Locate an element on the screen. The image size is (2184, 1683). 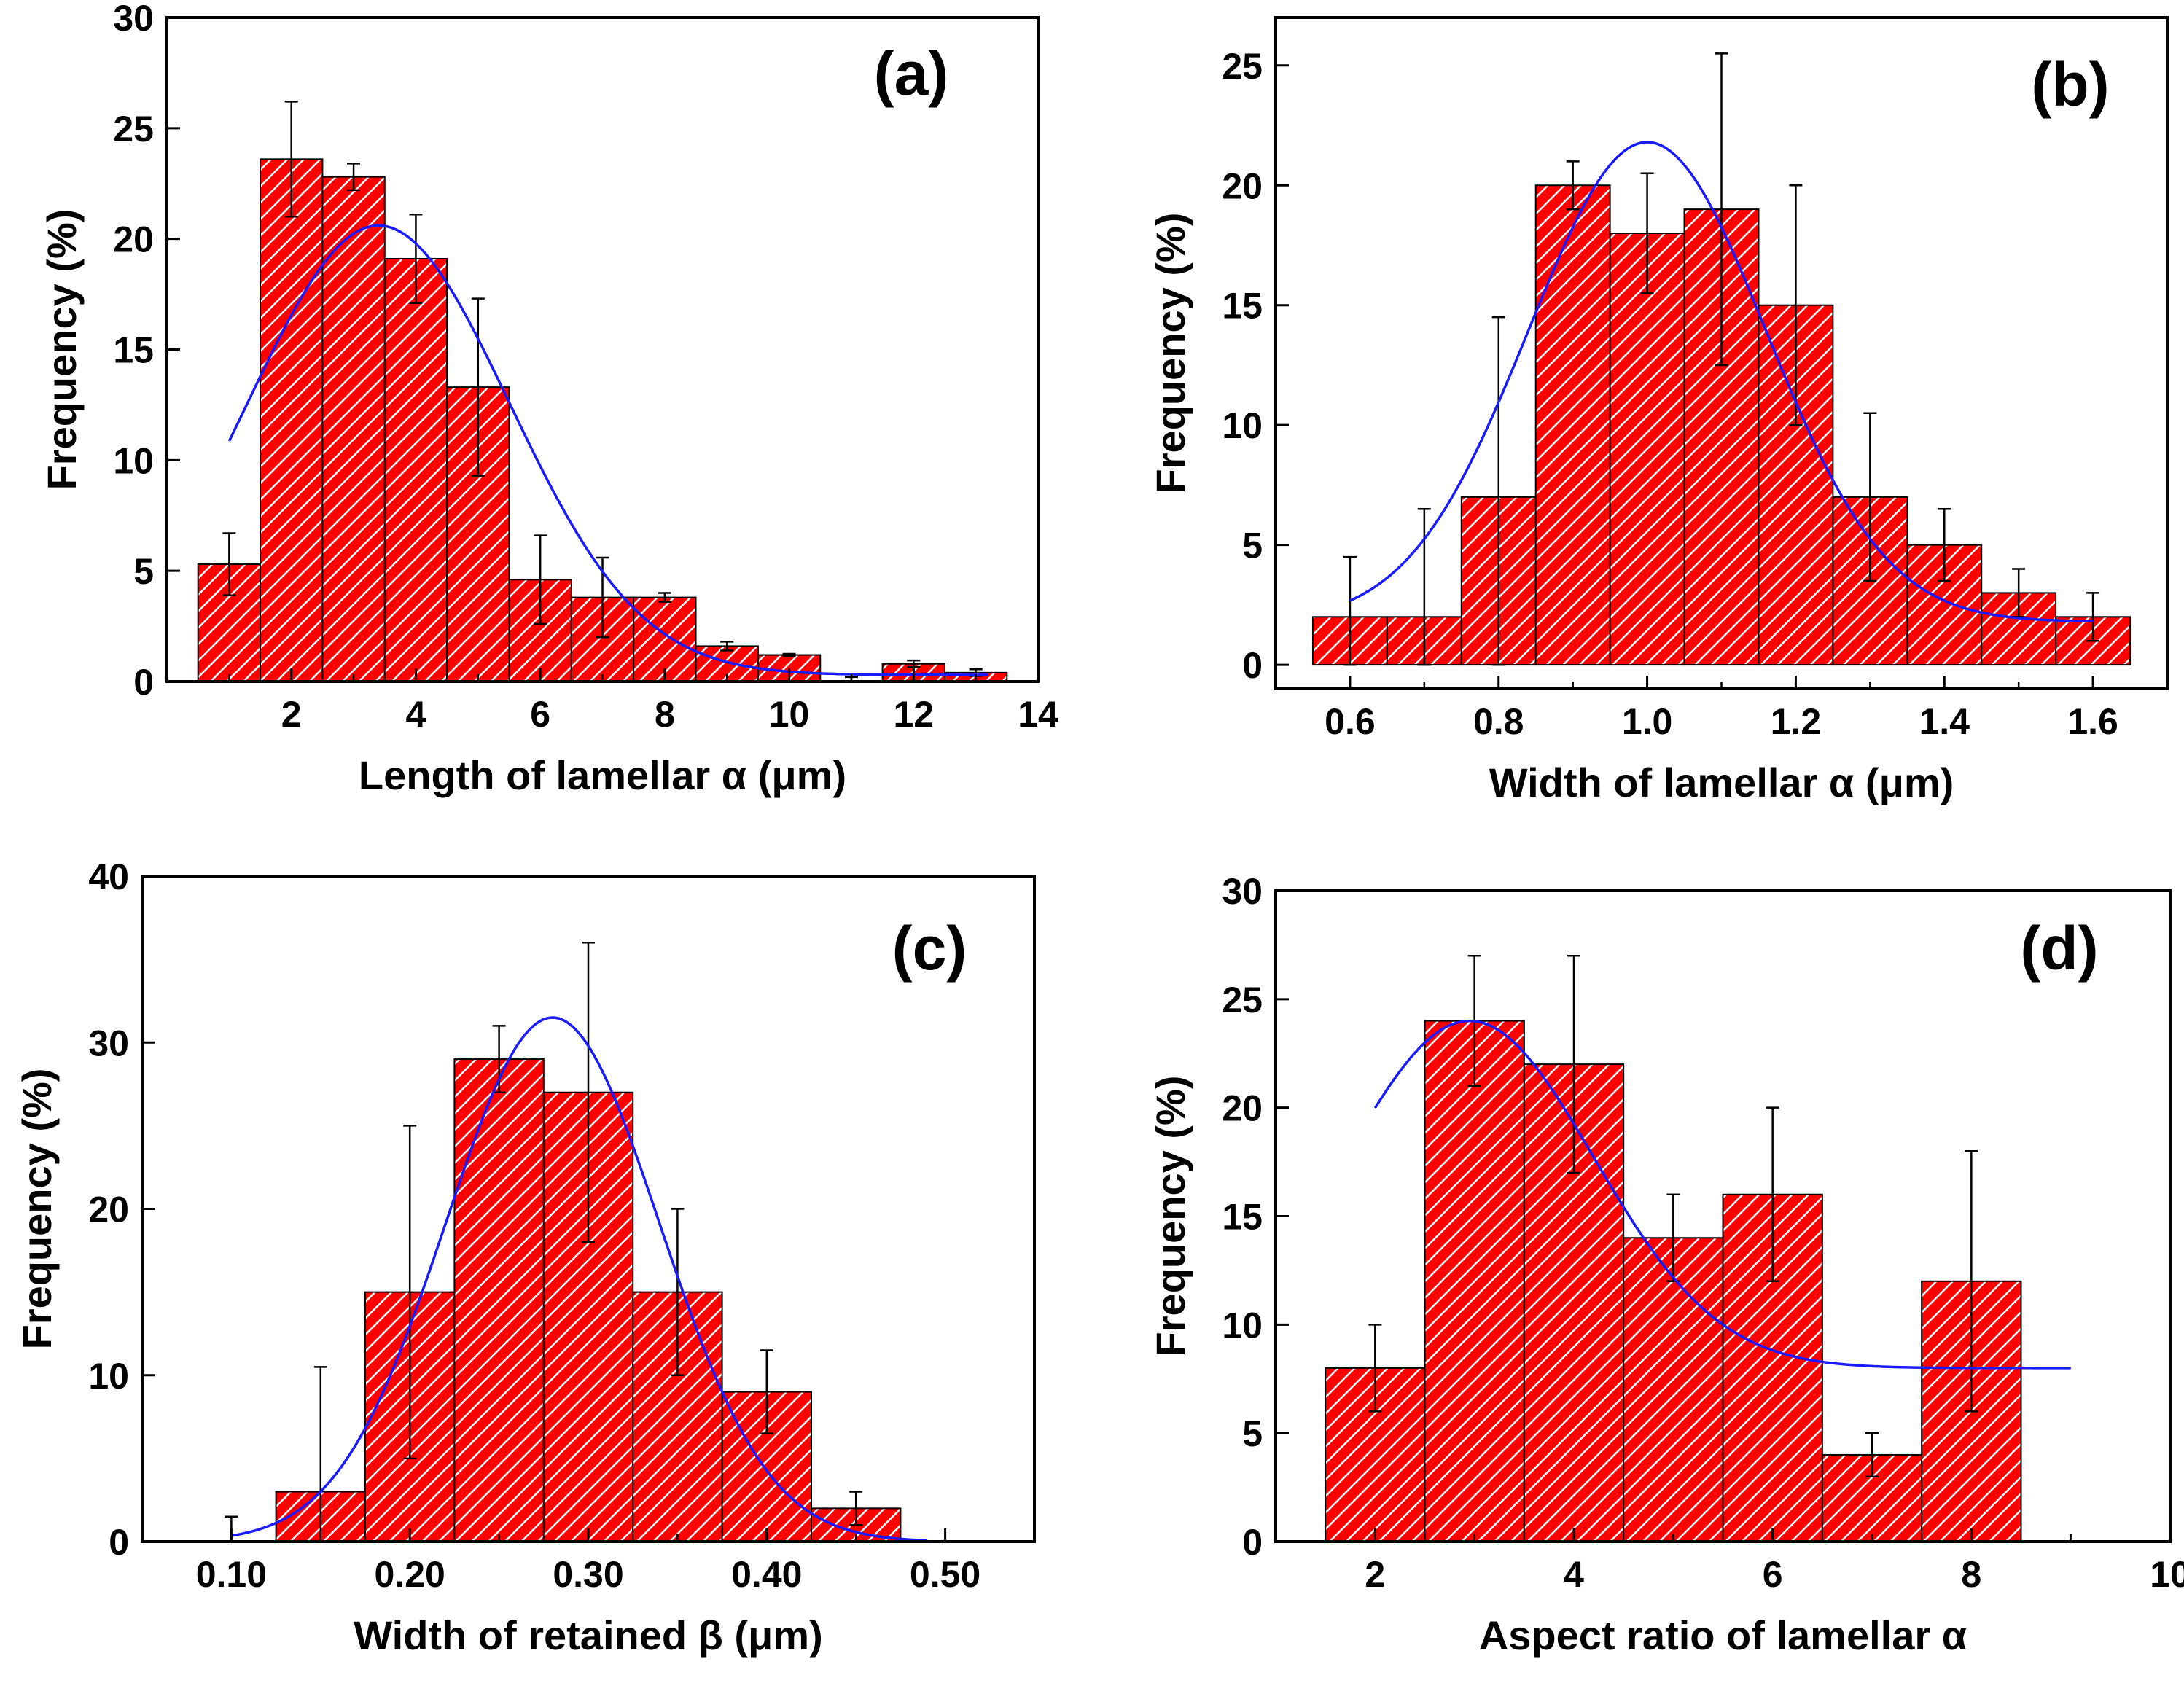
panel-d-y-ticks: 0 5 10 15 20 25 30 is located at coordinates (1255, 1217).